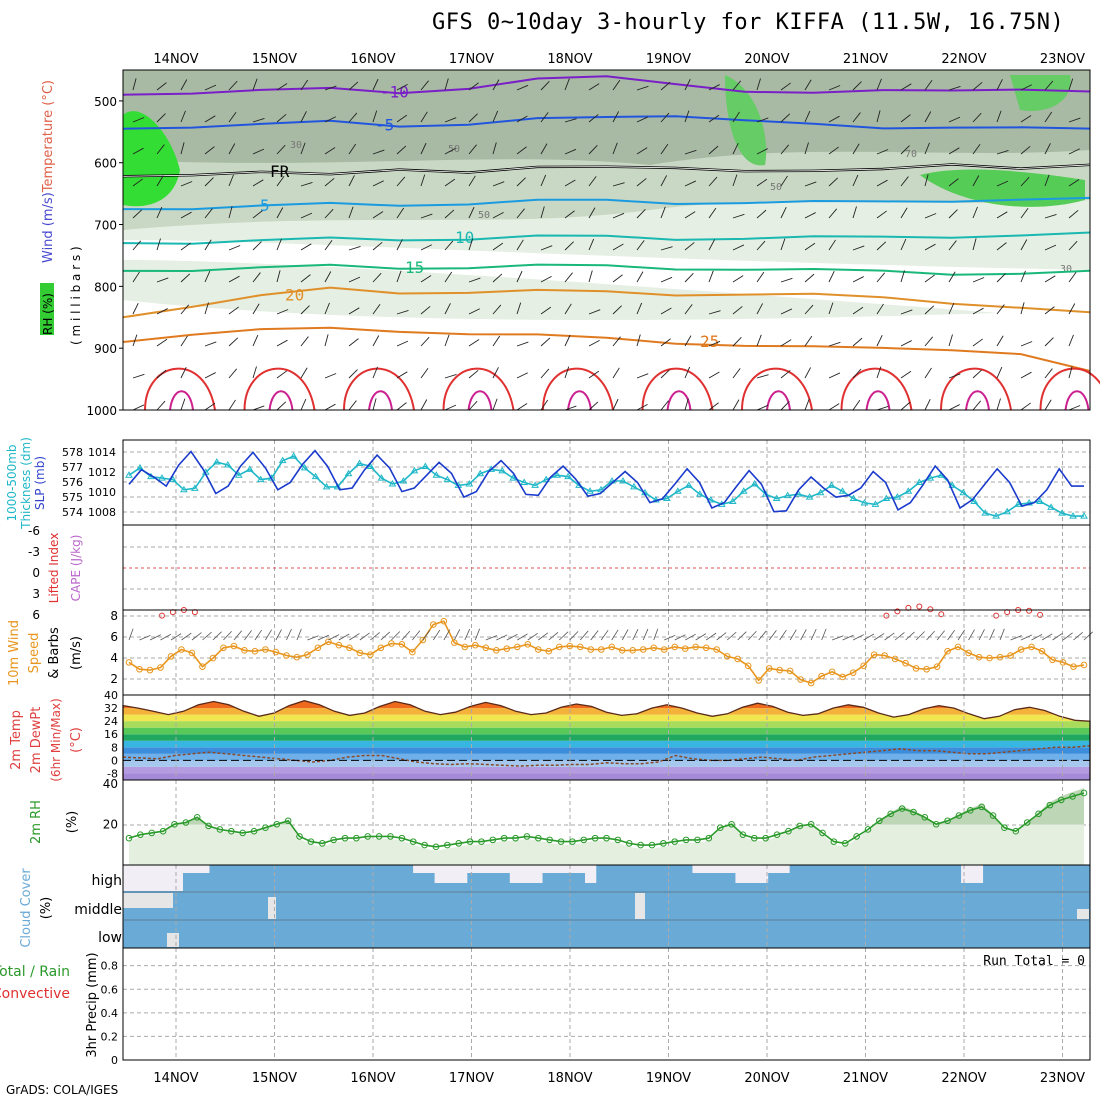  I want to click on rh-clear-band, so click(606, 280).